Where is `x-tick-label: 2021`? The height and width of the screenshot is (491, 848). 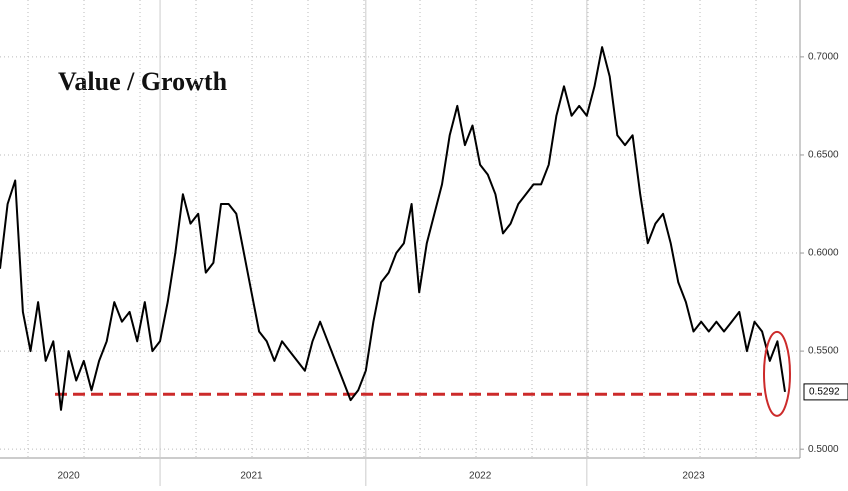 x-tick-label: 2021 is located at coordinates (251, 476).